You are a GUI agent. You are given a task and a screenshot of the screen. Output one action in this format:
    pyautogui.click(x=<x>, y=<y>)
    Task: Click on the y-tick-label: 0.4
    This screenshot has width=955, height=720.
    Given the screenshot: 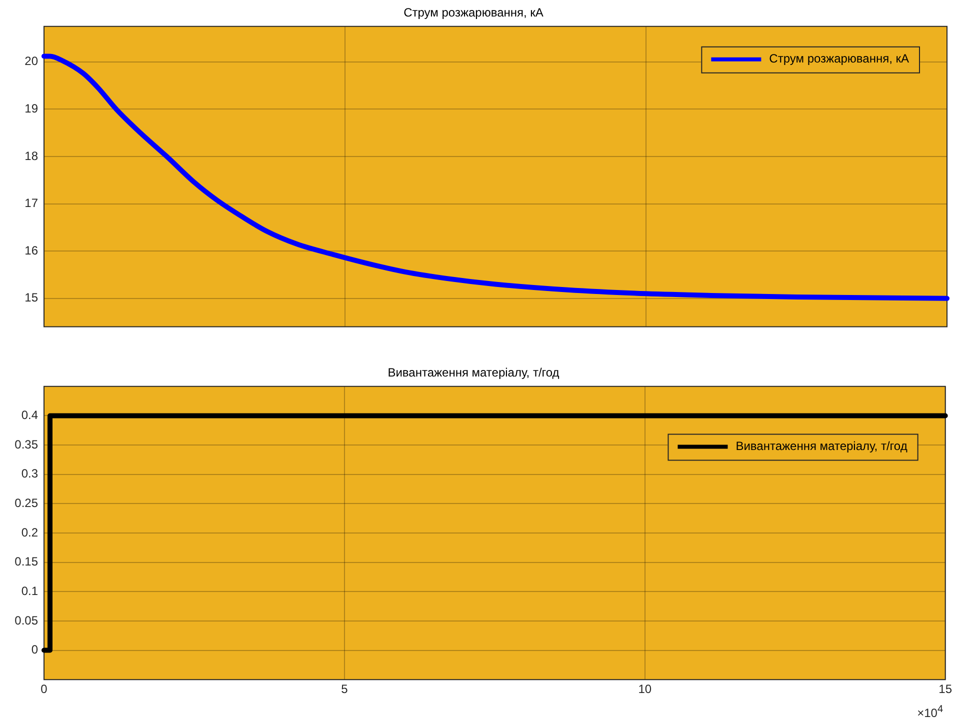 What is the action you would take?
    pyautogui.click(x=29, y=415)
    